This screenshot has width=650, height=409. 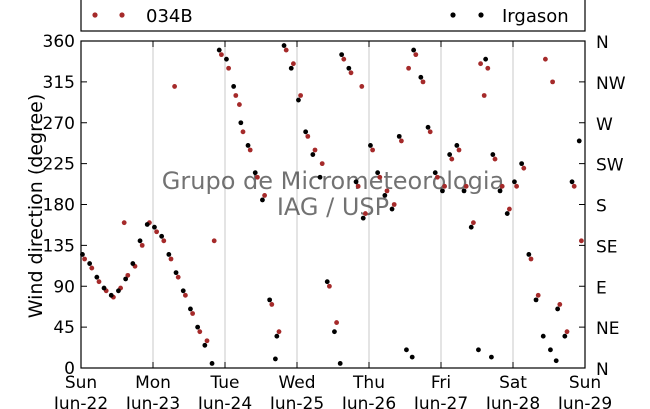 What do you see at coordinates (59, 42) in the screenshot?
I see `y-tick-label: 360` at bounding box center [59, 42].